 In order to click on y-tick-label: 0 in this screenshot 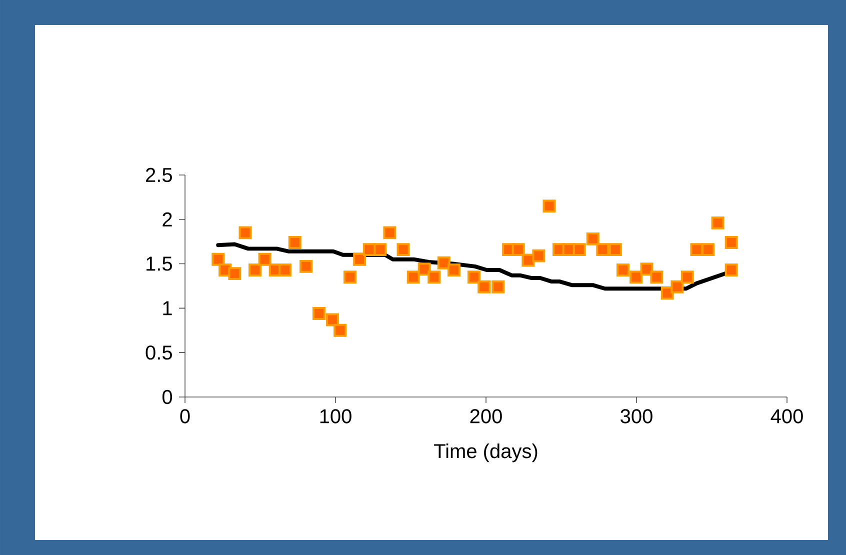, I will do `click(167, 397)`.